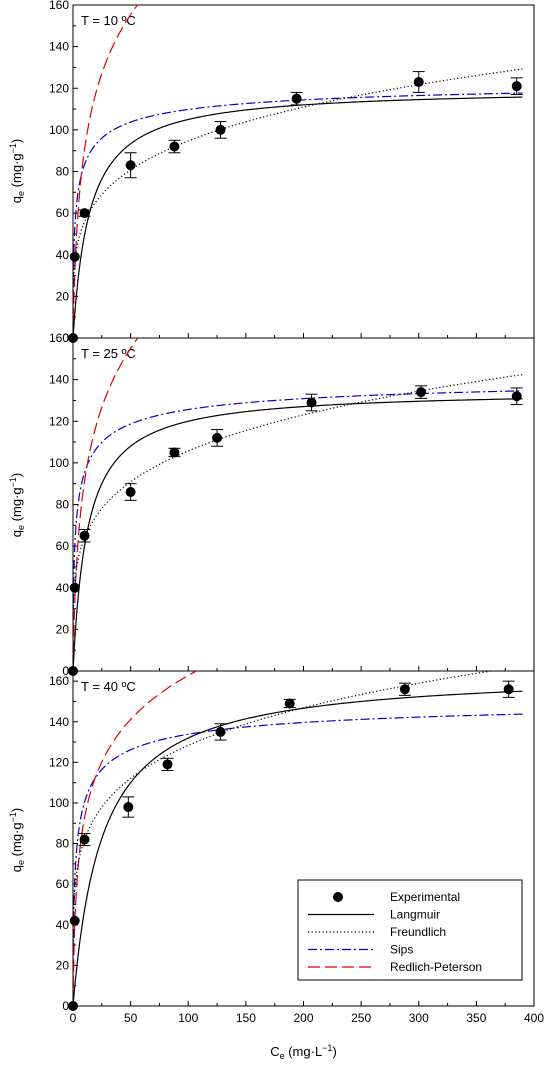 Image resolution: width=550 pixels, height=1069 pixels. I want to click on x-label-main: C, so click(274, 1051).